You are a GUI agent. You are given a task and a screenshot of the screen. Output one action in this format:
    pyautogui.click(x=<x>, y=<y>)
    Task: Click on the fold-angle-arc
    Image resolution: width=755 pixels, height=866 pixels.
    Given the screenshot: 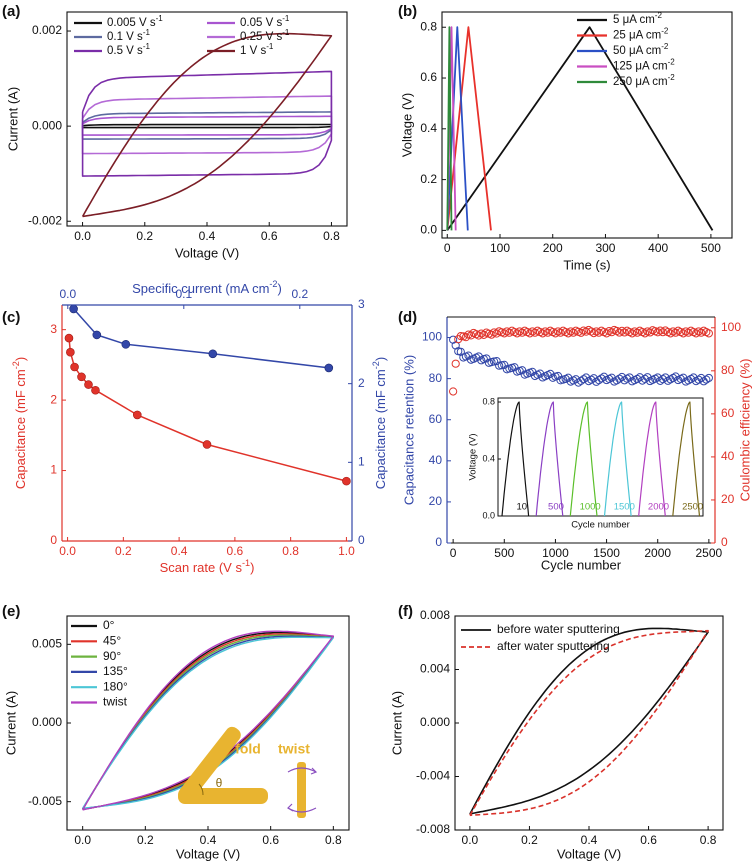 What is the action you would take?
    pyautogui.click(x=201, y=789)
    